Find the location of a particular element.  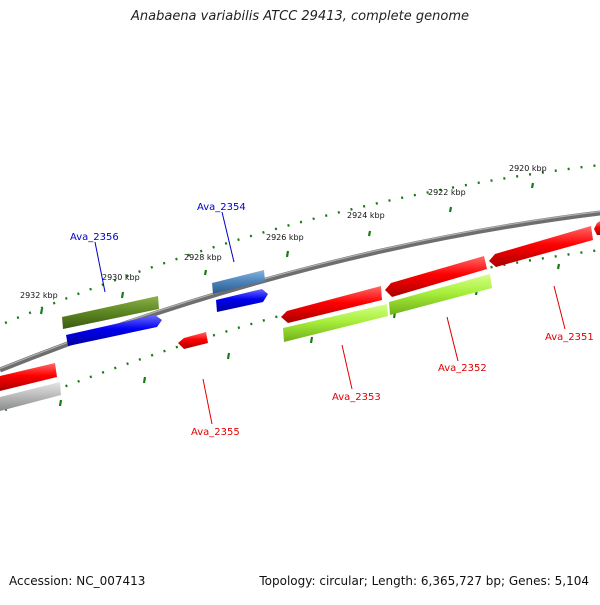

gene-label-ava-2352: Ava_2352 is located at coordinates (462, 368).